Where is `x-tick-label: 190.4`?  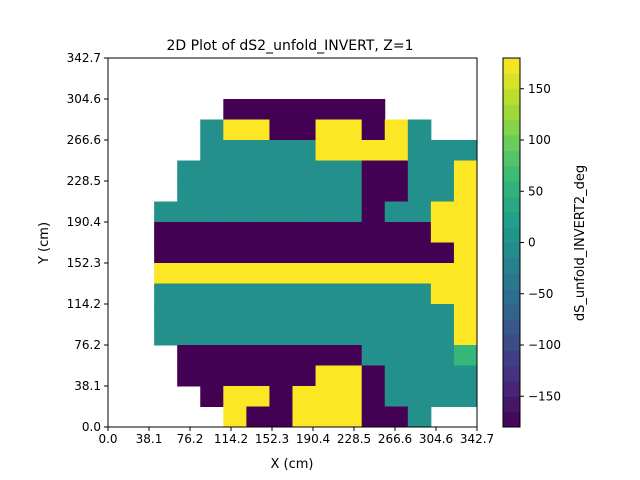
x-tick-label: 190.4 is located at coordinates (313, 439).